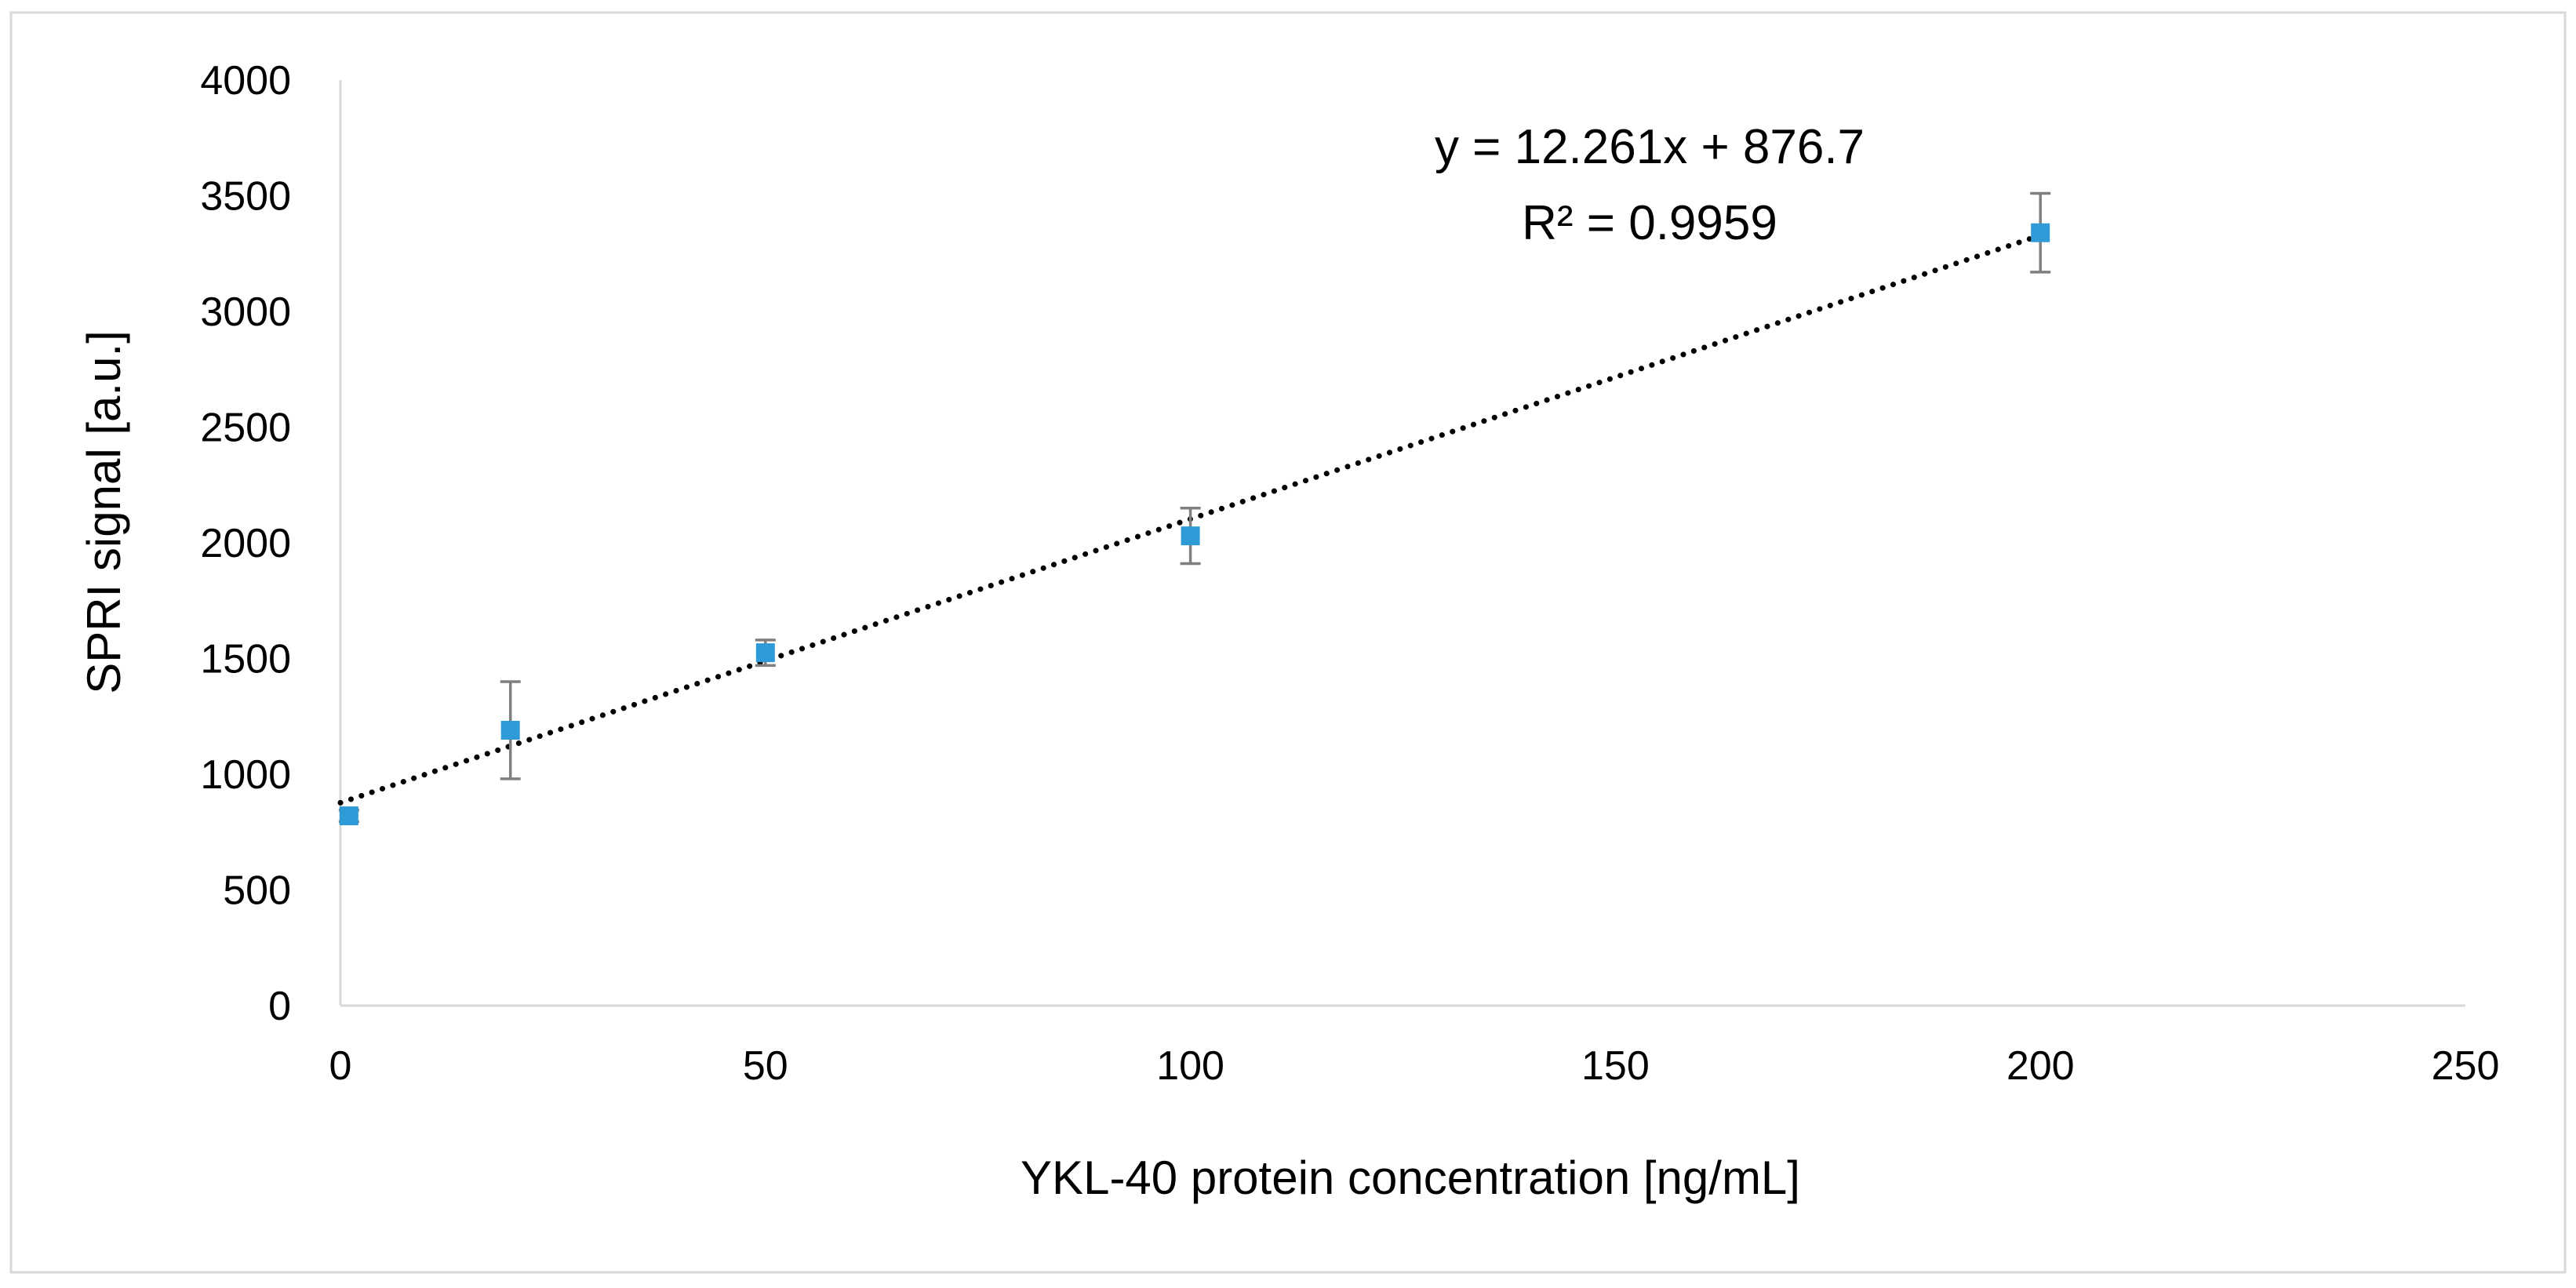  I want to click on x-tick-label: 50, so click(765, 1066).